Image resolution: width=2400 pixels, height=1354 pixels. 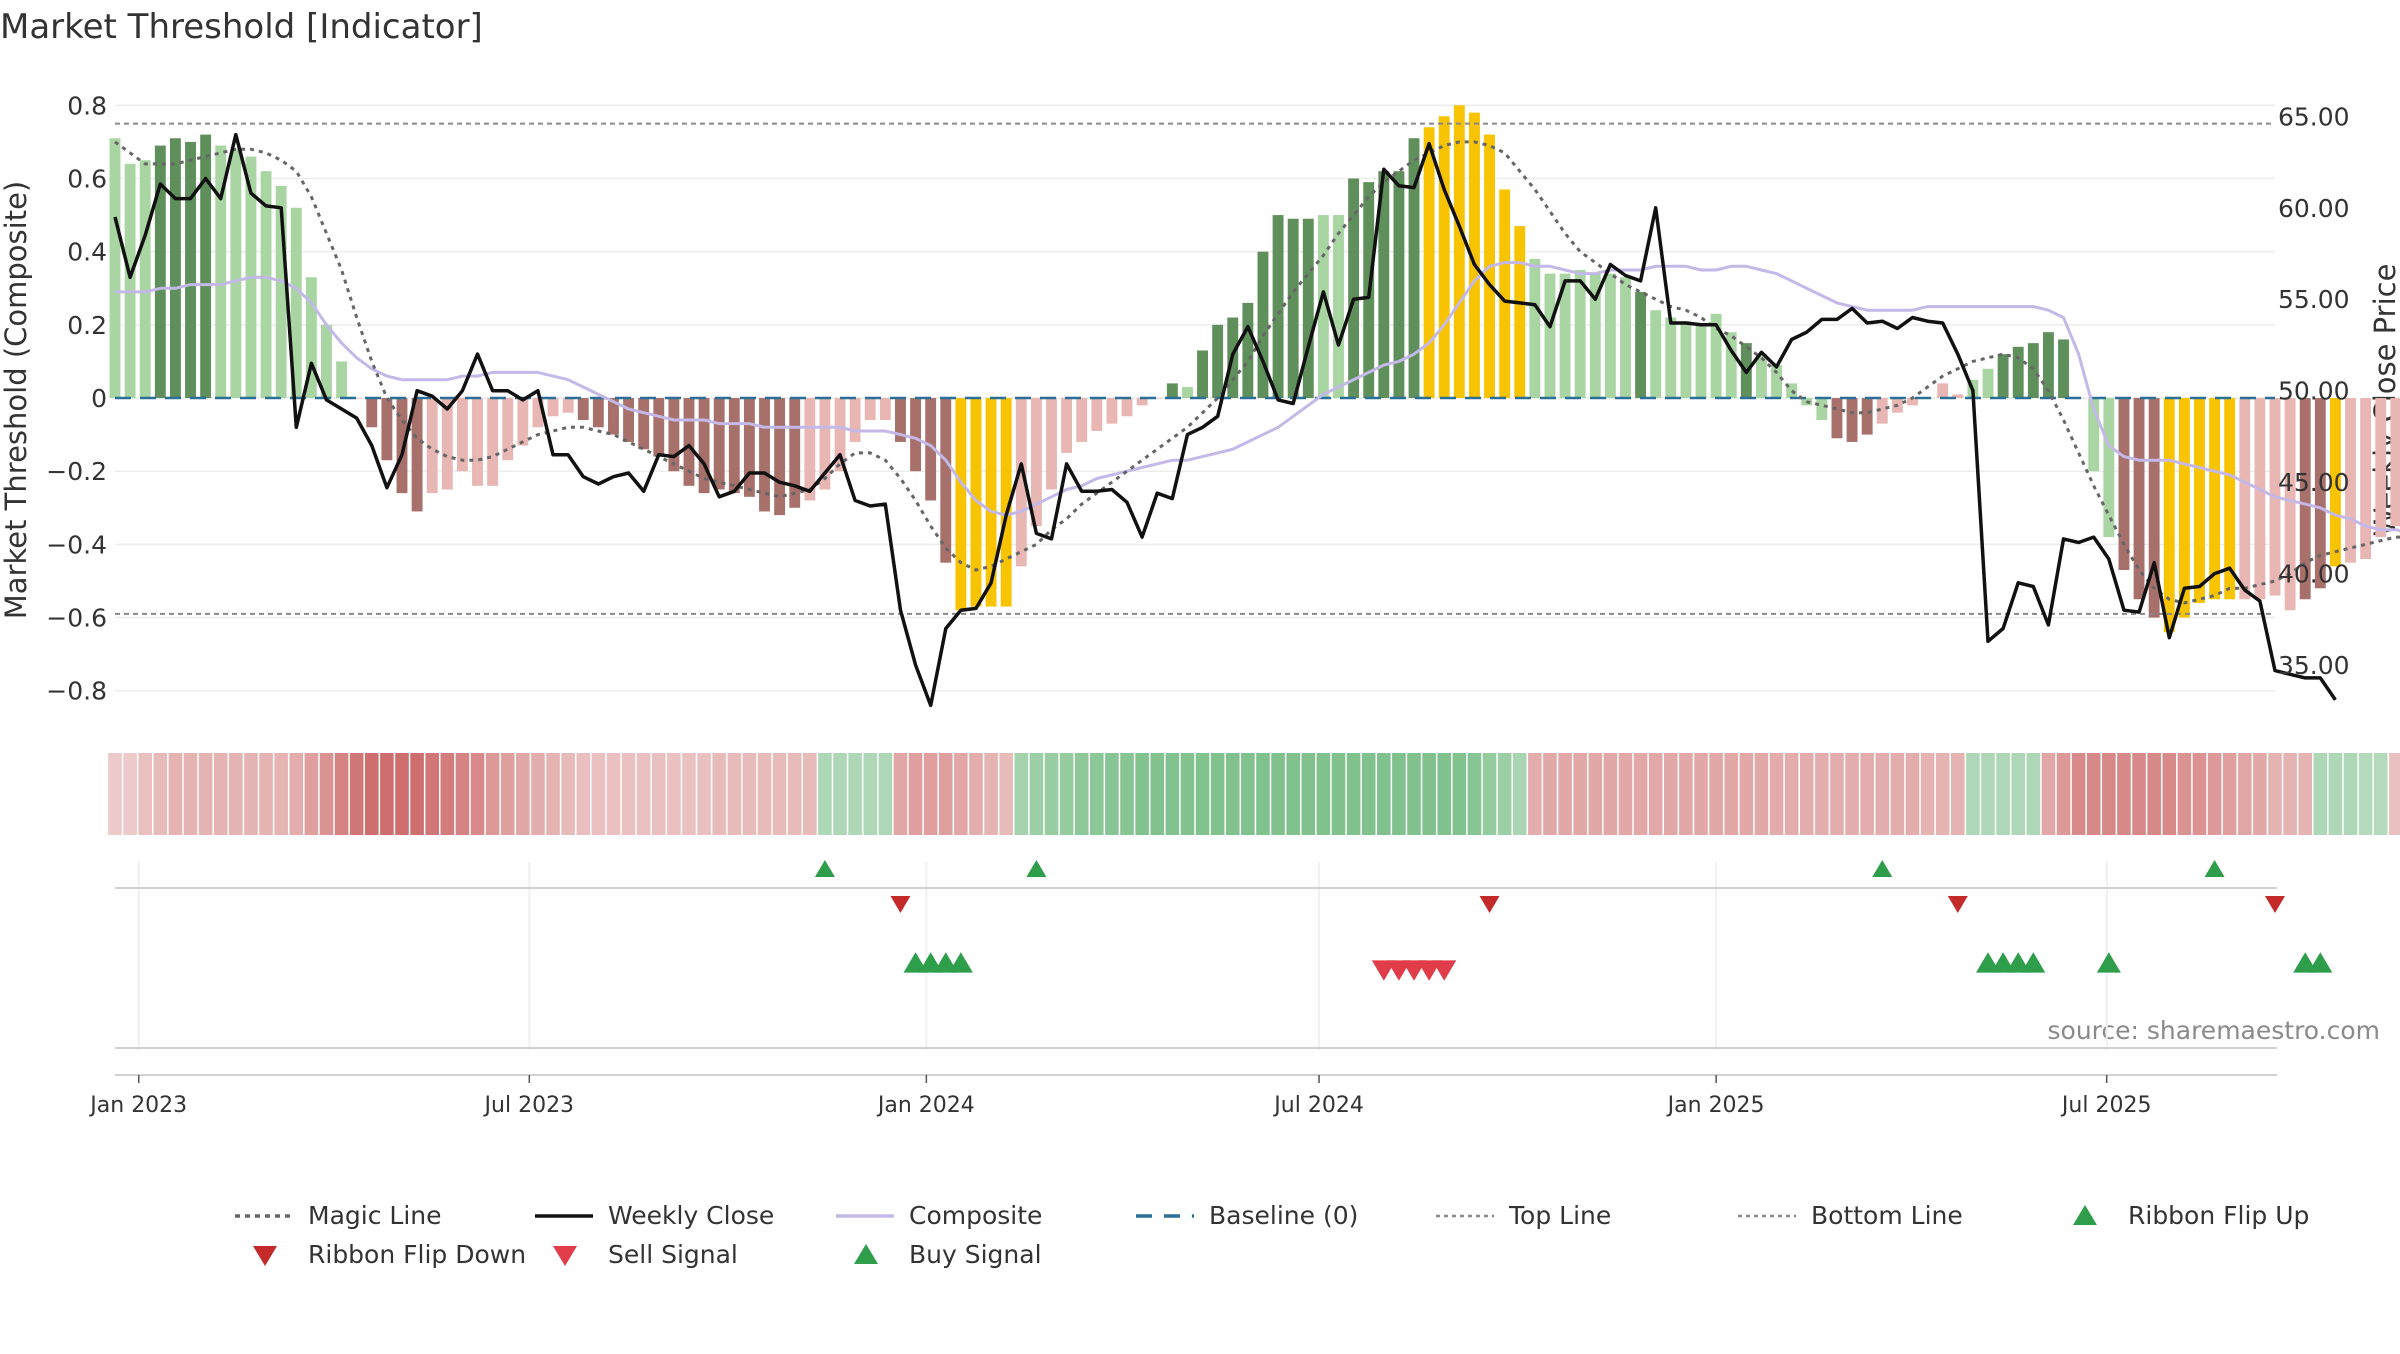 What do you see at coordinates (375, 1215) in the screenshot?
I see `legend-label: Magic Line` at bounding box center [375, 1215].